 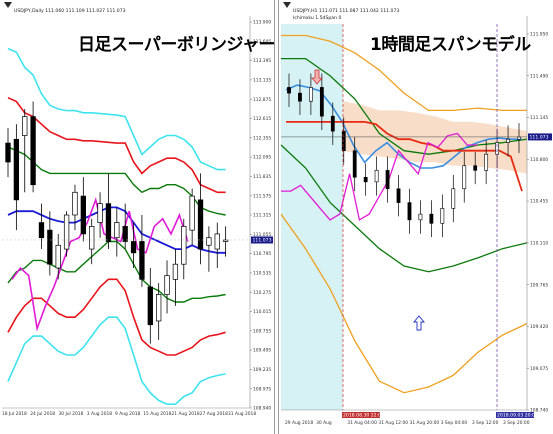 I want to click on y-tick-label: 109.420, so click(x=539, y=327).